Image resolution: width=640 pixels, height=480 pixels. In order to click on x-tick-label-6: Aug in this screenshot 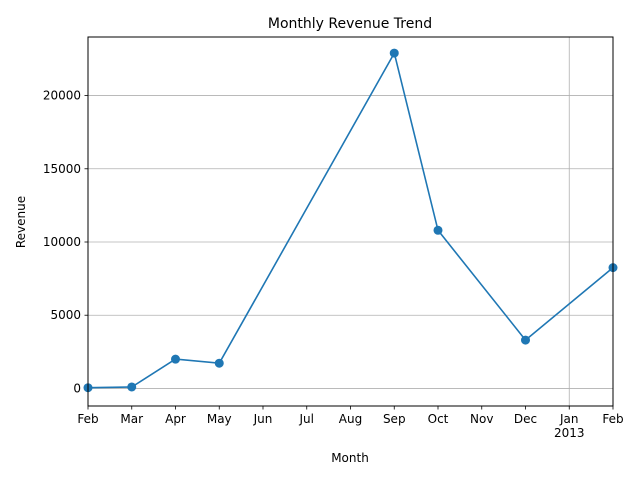, I will do `click(350, 419)`.